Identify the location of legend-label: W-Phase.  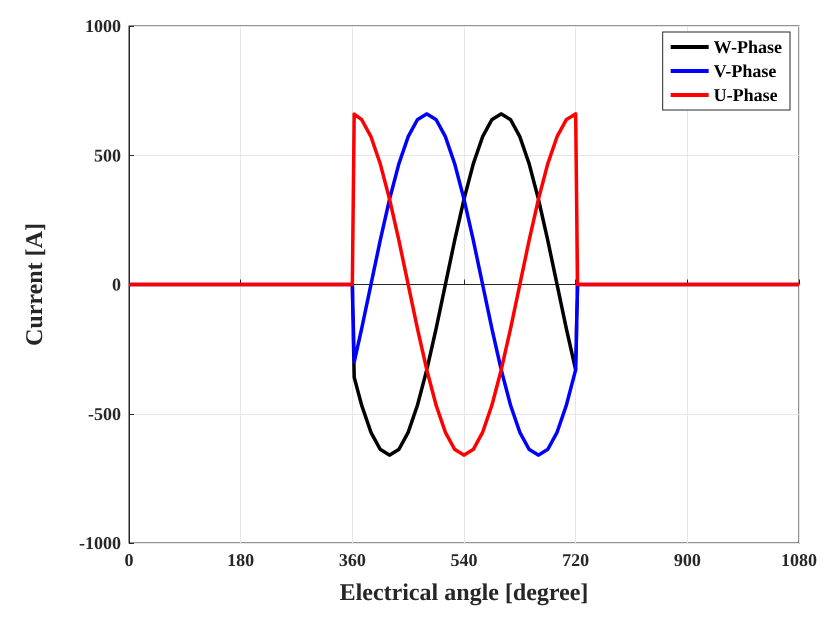
(748, 47).